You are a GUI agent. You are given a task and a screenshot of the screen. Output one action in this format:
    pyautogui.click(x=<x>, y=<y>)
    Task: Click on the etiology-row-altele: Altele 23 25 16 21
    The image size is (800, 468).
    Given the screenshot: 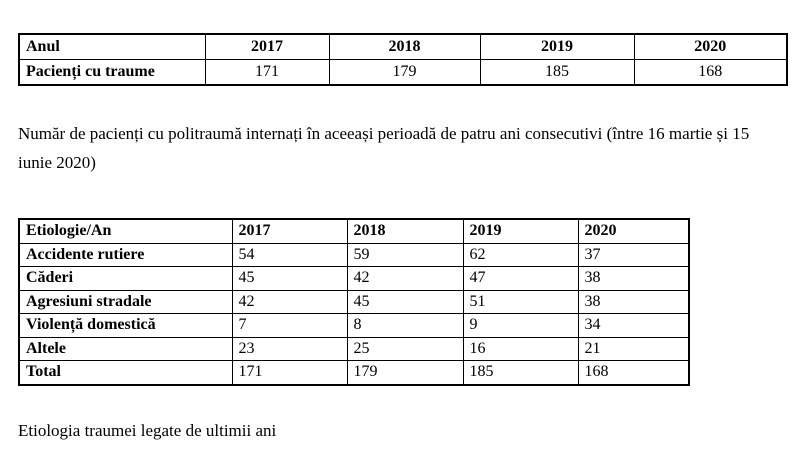 What is the action you would take?
    pyautogui.click(x=354, y=348)
    